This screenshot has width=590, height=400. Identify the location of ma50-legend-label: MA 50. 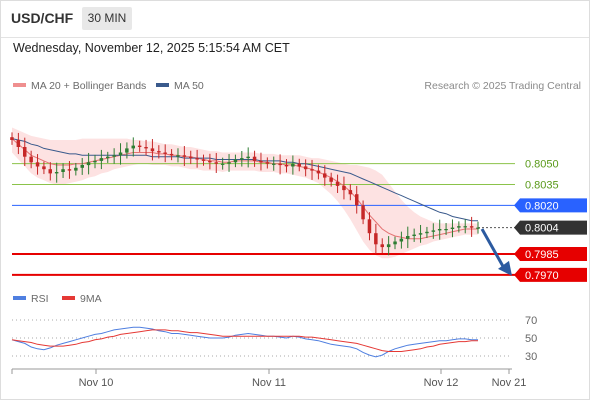
(189, 86).